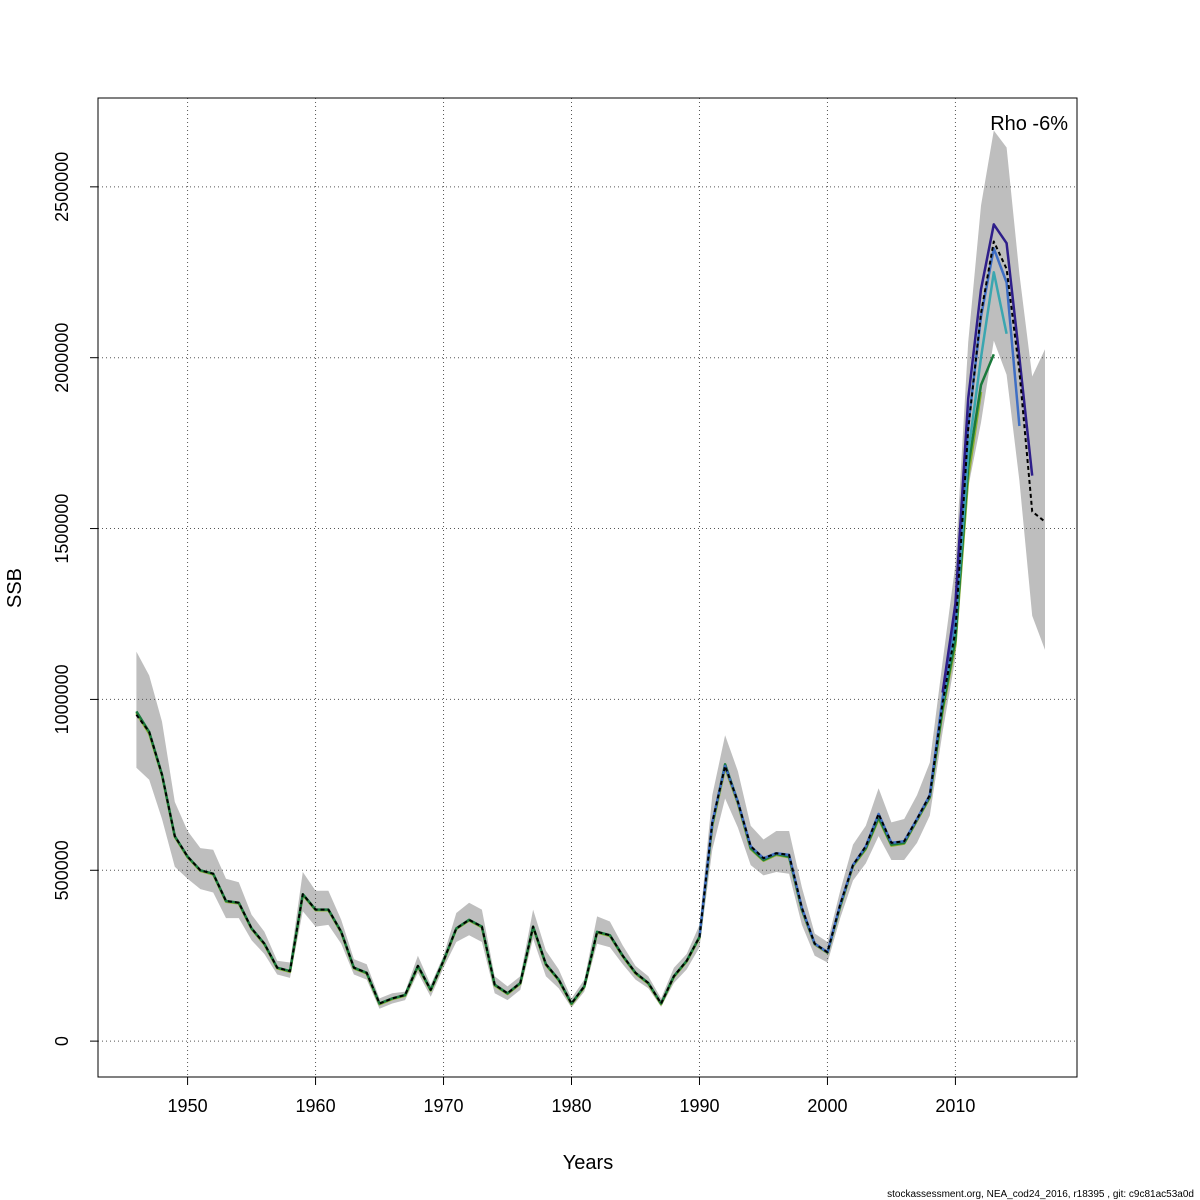 The width and height of the screenshot is (1200, 1200). What do you see at coordinates (62, 870) in the screenshot?
I see `y-tick-label: 500000` at bounding box center [62, 870].